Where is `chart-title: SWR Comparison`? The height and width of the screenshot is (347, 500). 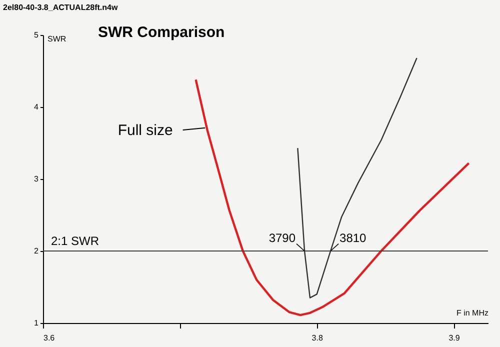 chart-title: SWR Comparison is located at coordinates (161, 32).